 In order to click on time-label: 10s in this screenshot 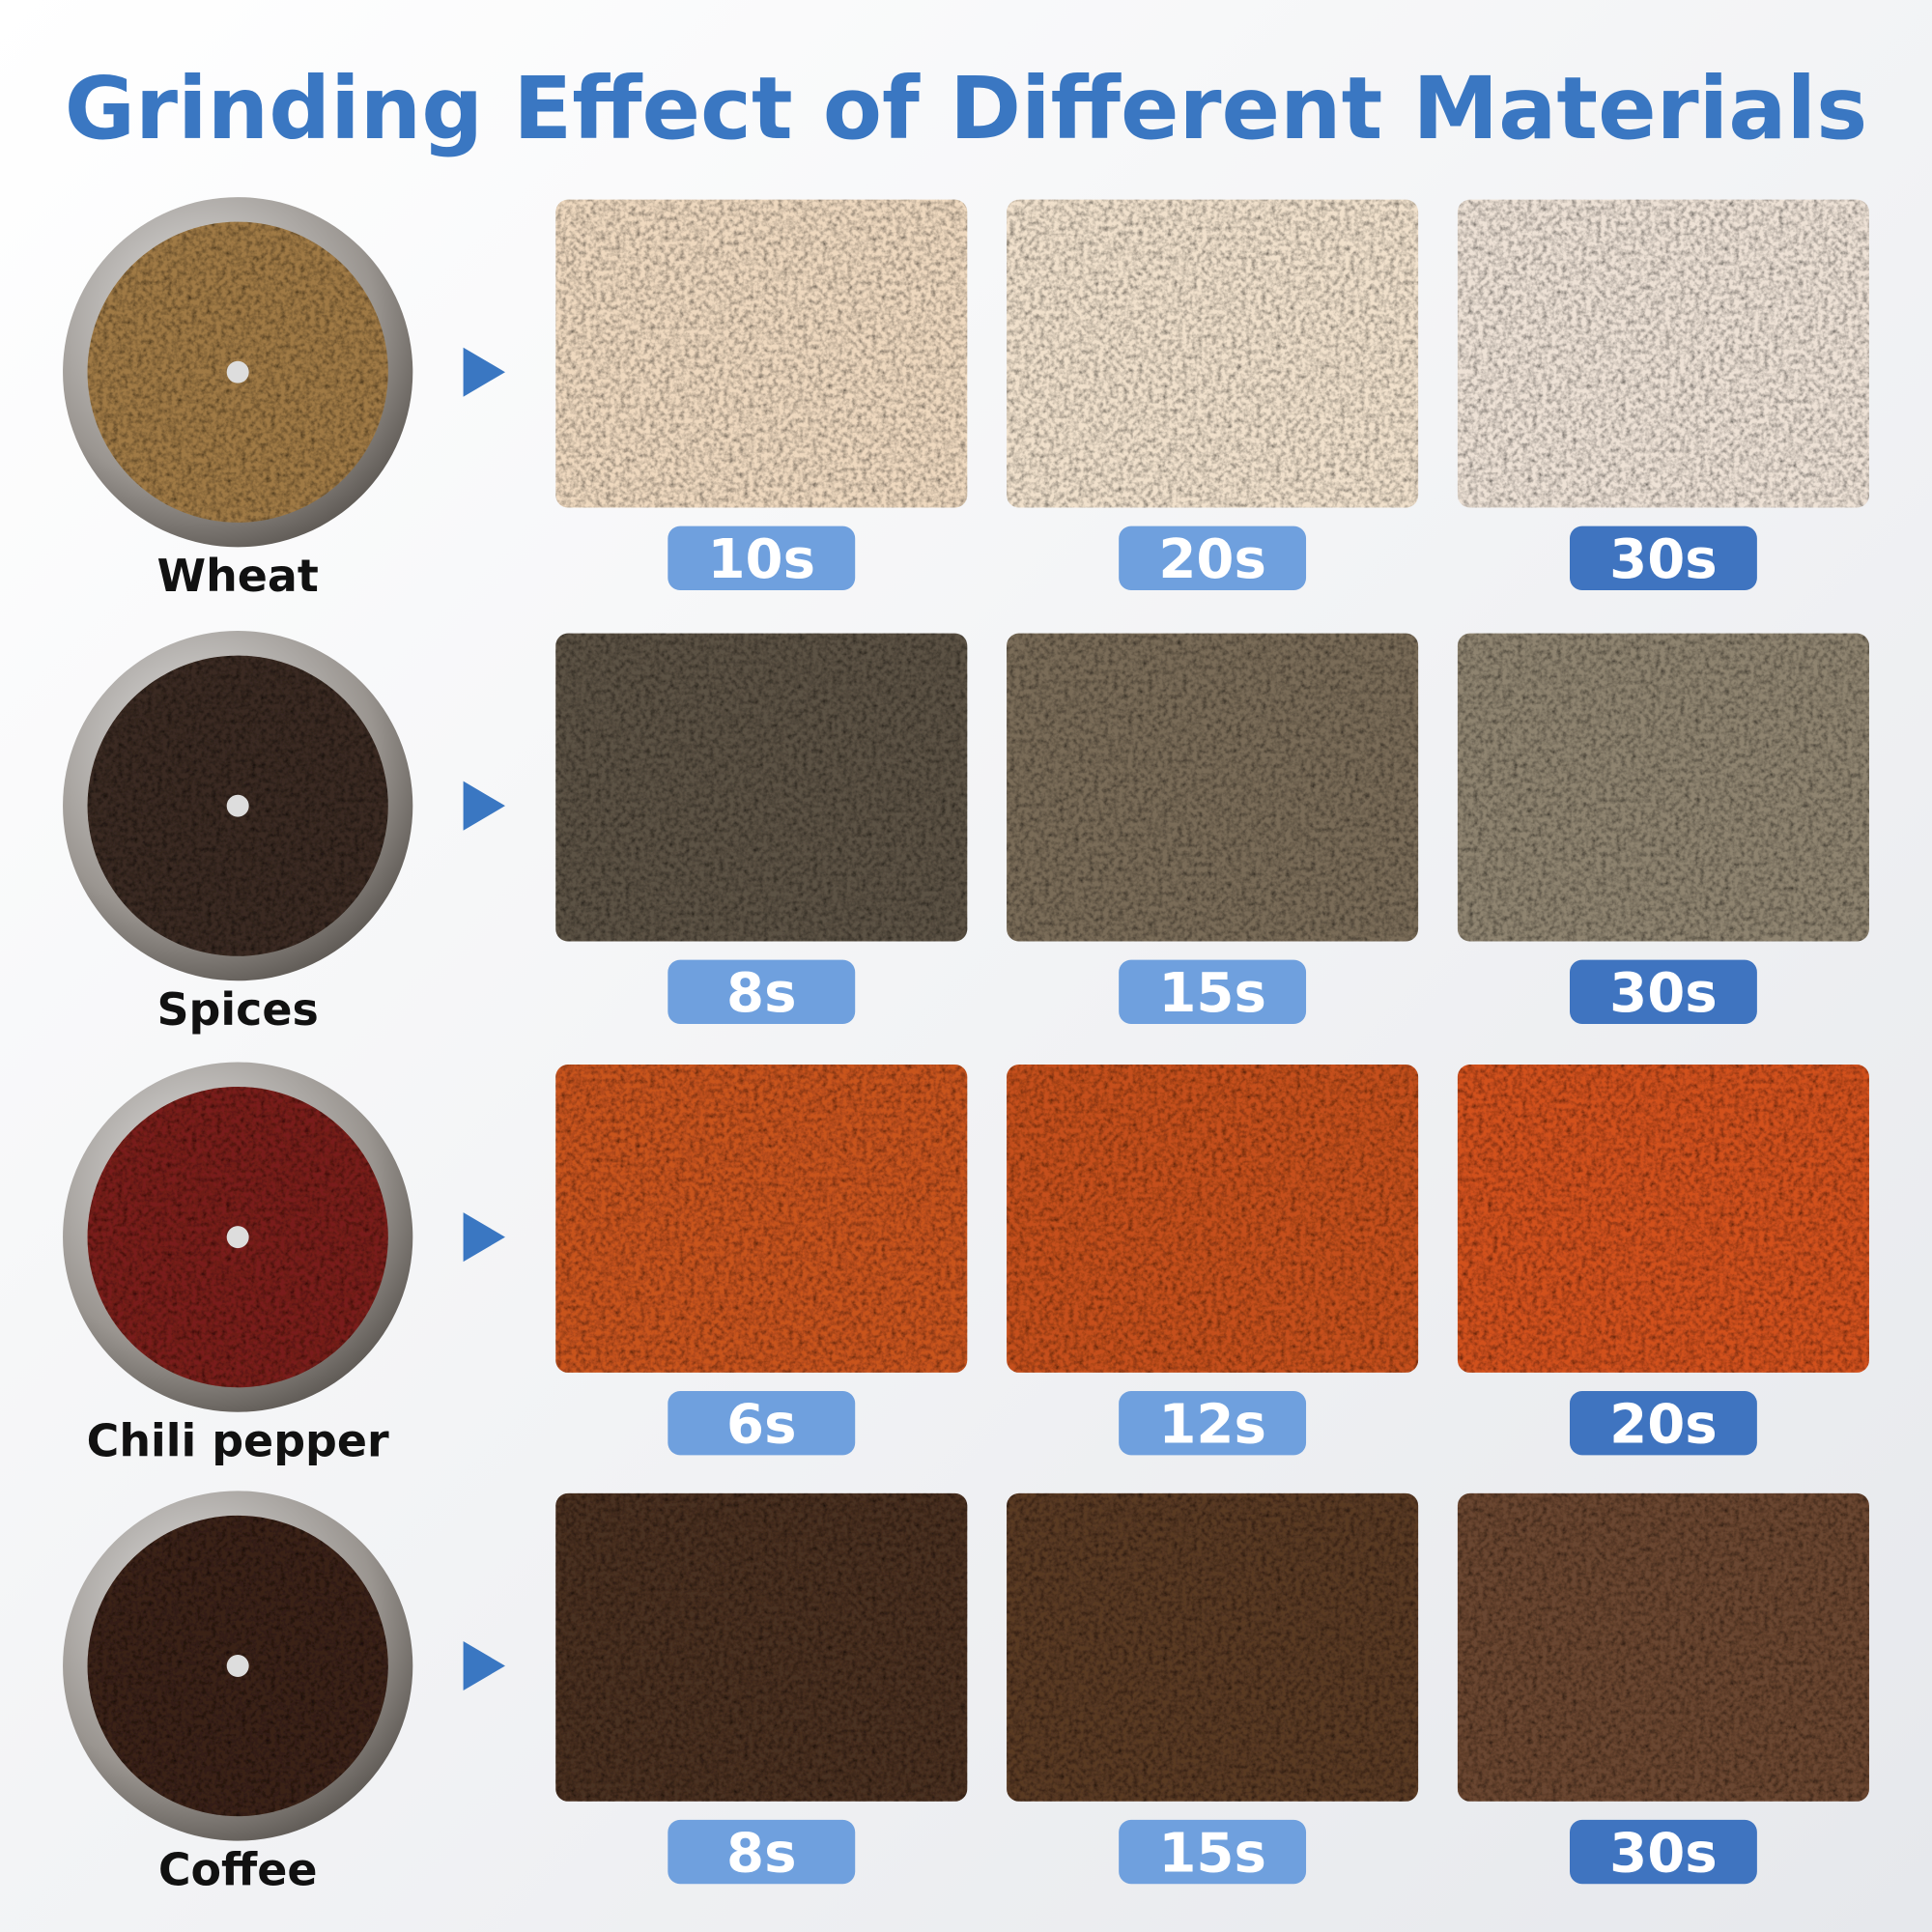, I will do `click(761, 559)`.